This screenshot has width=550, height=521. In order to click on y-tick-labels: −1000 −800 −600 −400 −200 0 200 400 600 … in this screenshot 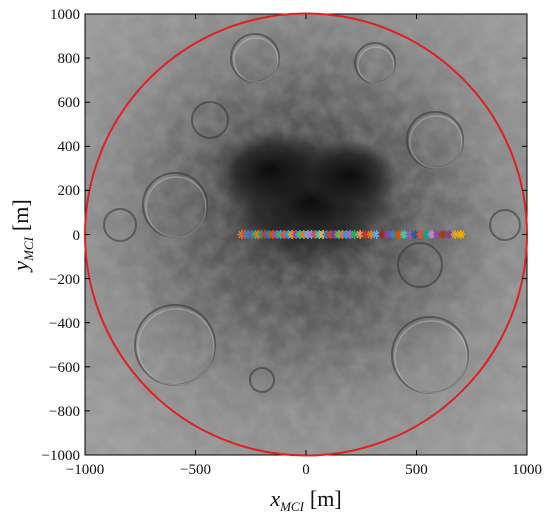, I will do `click(61, 235)`.